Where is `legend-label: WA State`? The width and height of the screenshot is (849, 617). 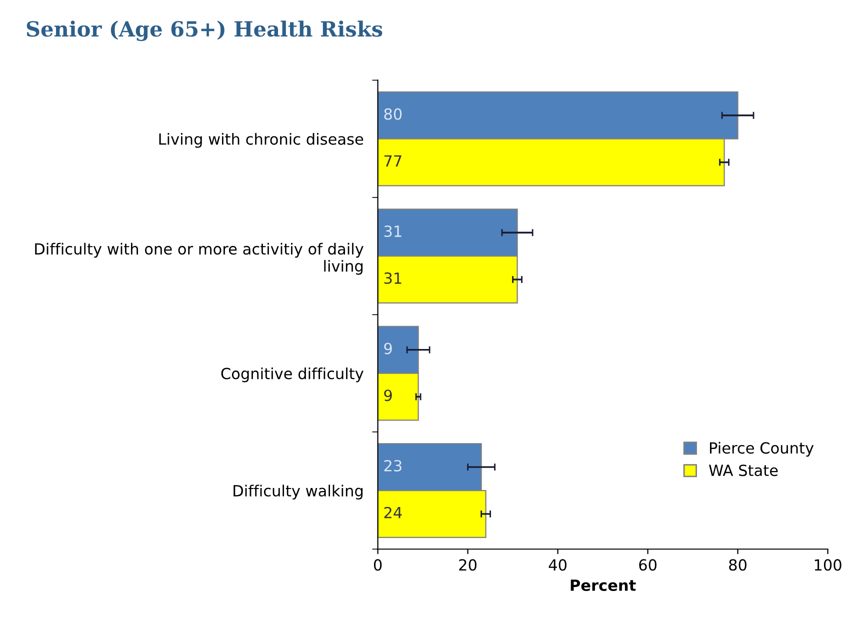 legend-label: WA State is located at coordinates (743, 470).